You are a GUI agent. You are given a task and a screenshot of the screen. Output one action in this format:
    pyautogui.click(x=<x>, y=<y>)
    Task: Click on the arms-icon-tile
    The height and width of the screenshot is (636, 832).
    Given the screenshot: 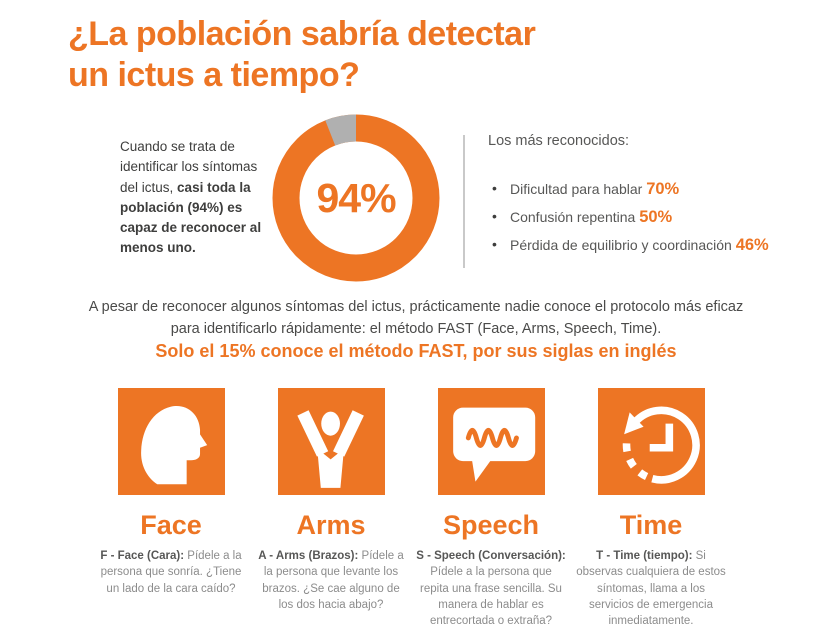 What is the action you would take?
    pyautogui.click(x=331, y=441)
    